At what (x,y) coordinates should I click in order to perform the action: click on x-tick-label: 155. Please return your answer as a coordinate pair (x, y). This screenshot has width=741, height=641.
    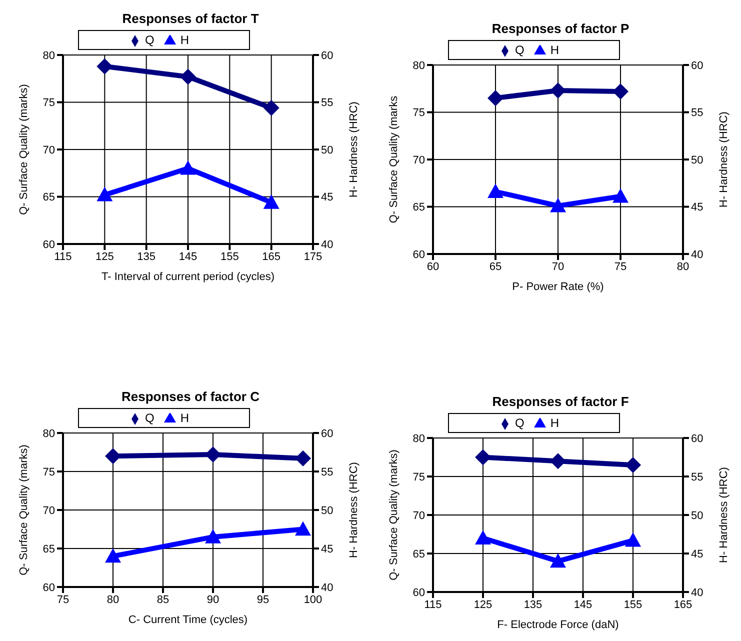
    Looking at the image, I should click on (229, 256).